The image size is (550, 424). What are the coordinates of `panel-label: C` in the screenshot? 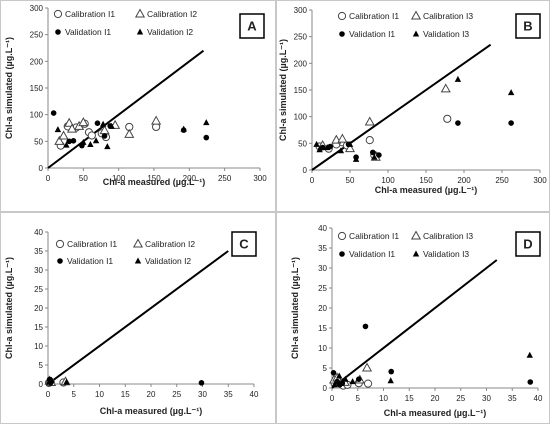 It's located at (244, 244).